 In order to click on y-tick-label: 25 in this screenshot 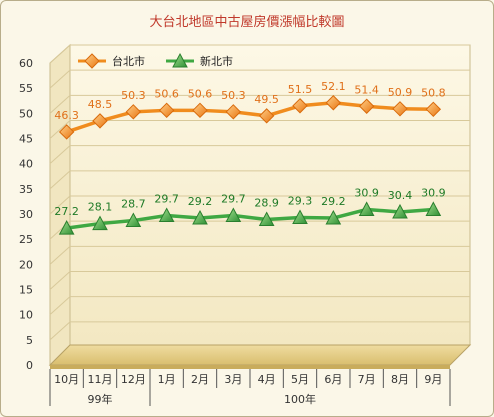, I will do `click(26, 239)`.